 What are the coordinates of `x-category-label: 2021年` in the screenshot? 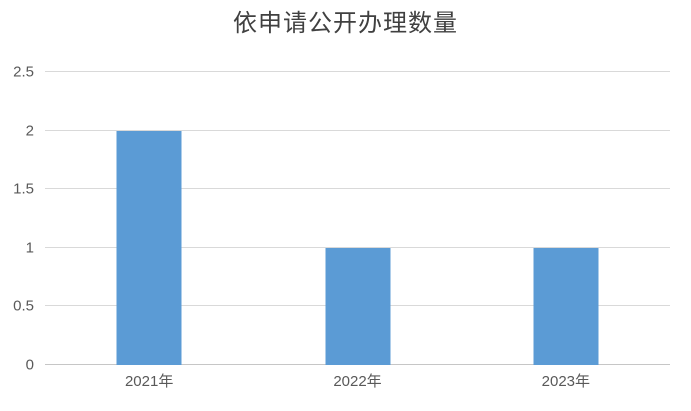 It's located at (149, 381).